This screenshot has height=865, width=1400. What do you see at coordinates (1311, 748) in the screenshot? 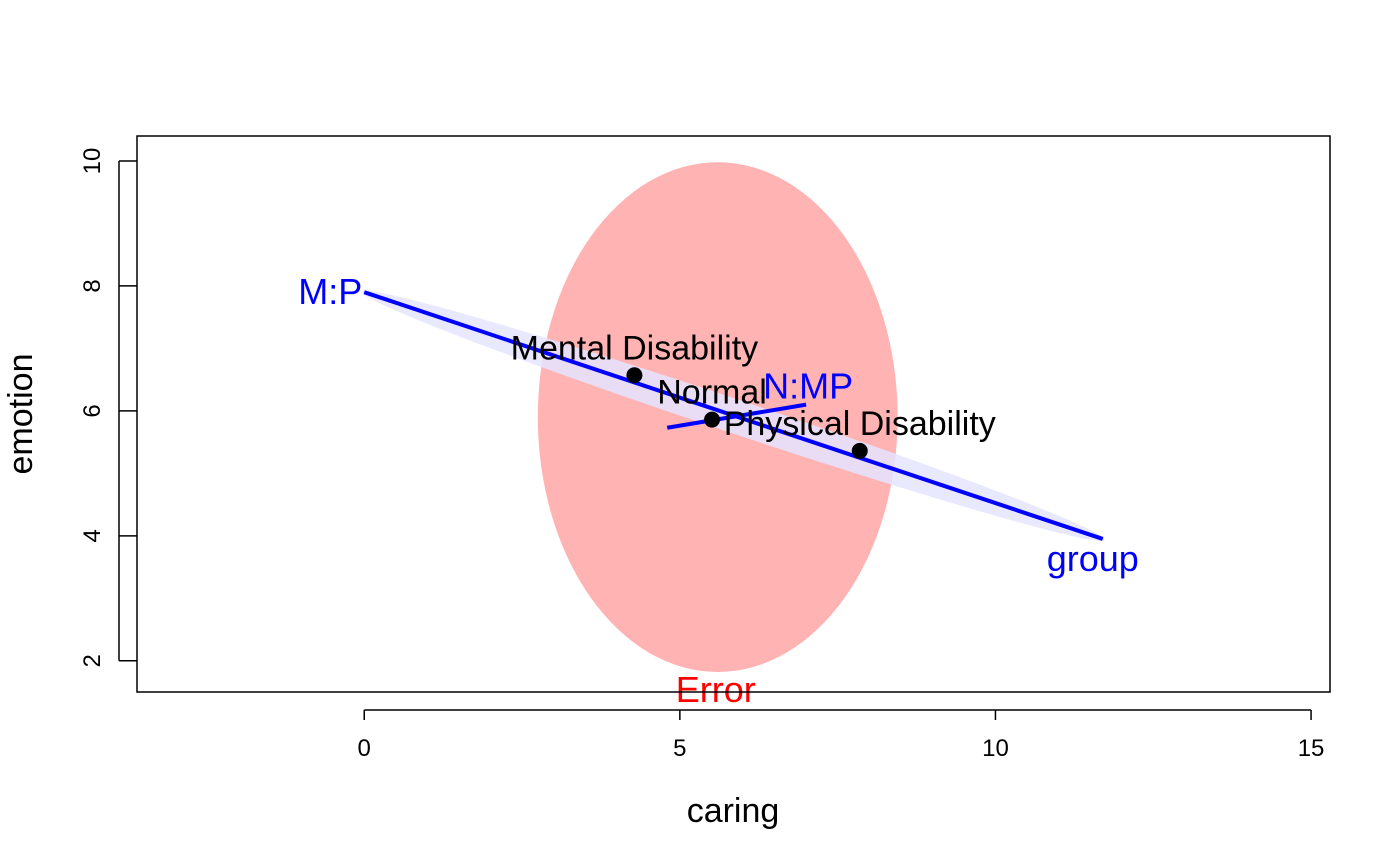
I see `x-tick-label: 15` at bounding box center [1311, 748].